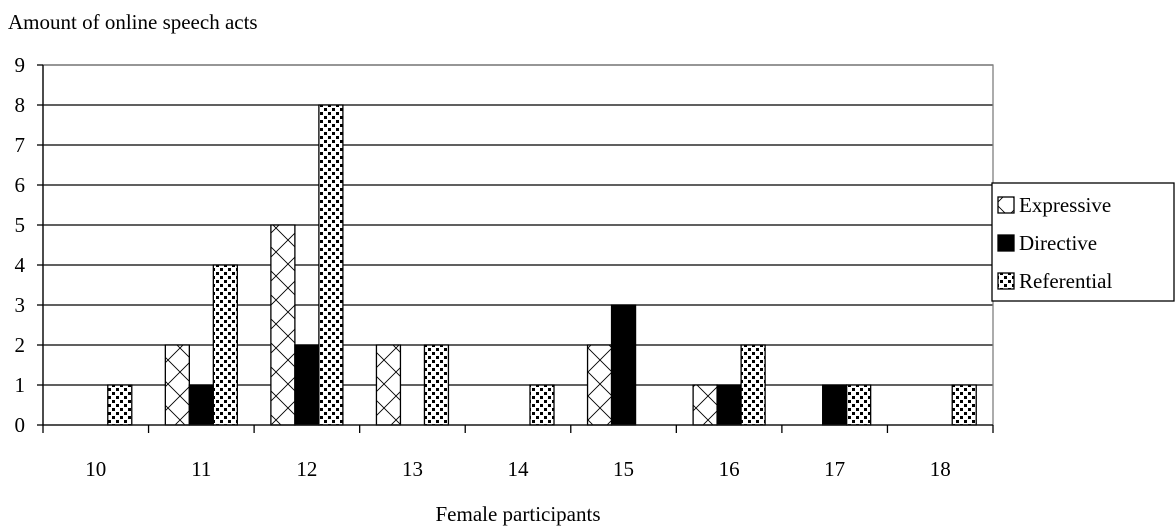  I want to click on x-tick-label: 16, so click(729, 469).